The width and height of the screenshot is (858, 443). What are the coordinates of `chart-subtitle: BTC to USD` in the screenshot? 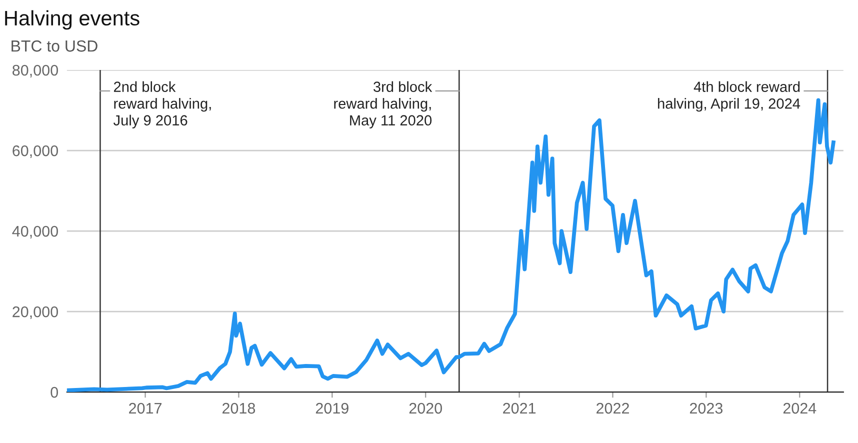 It's located at (55, 46).